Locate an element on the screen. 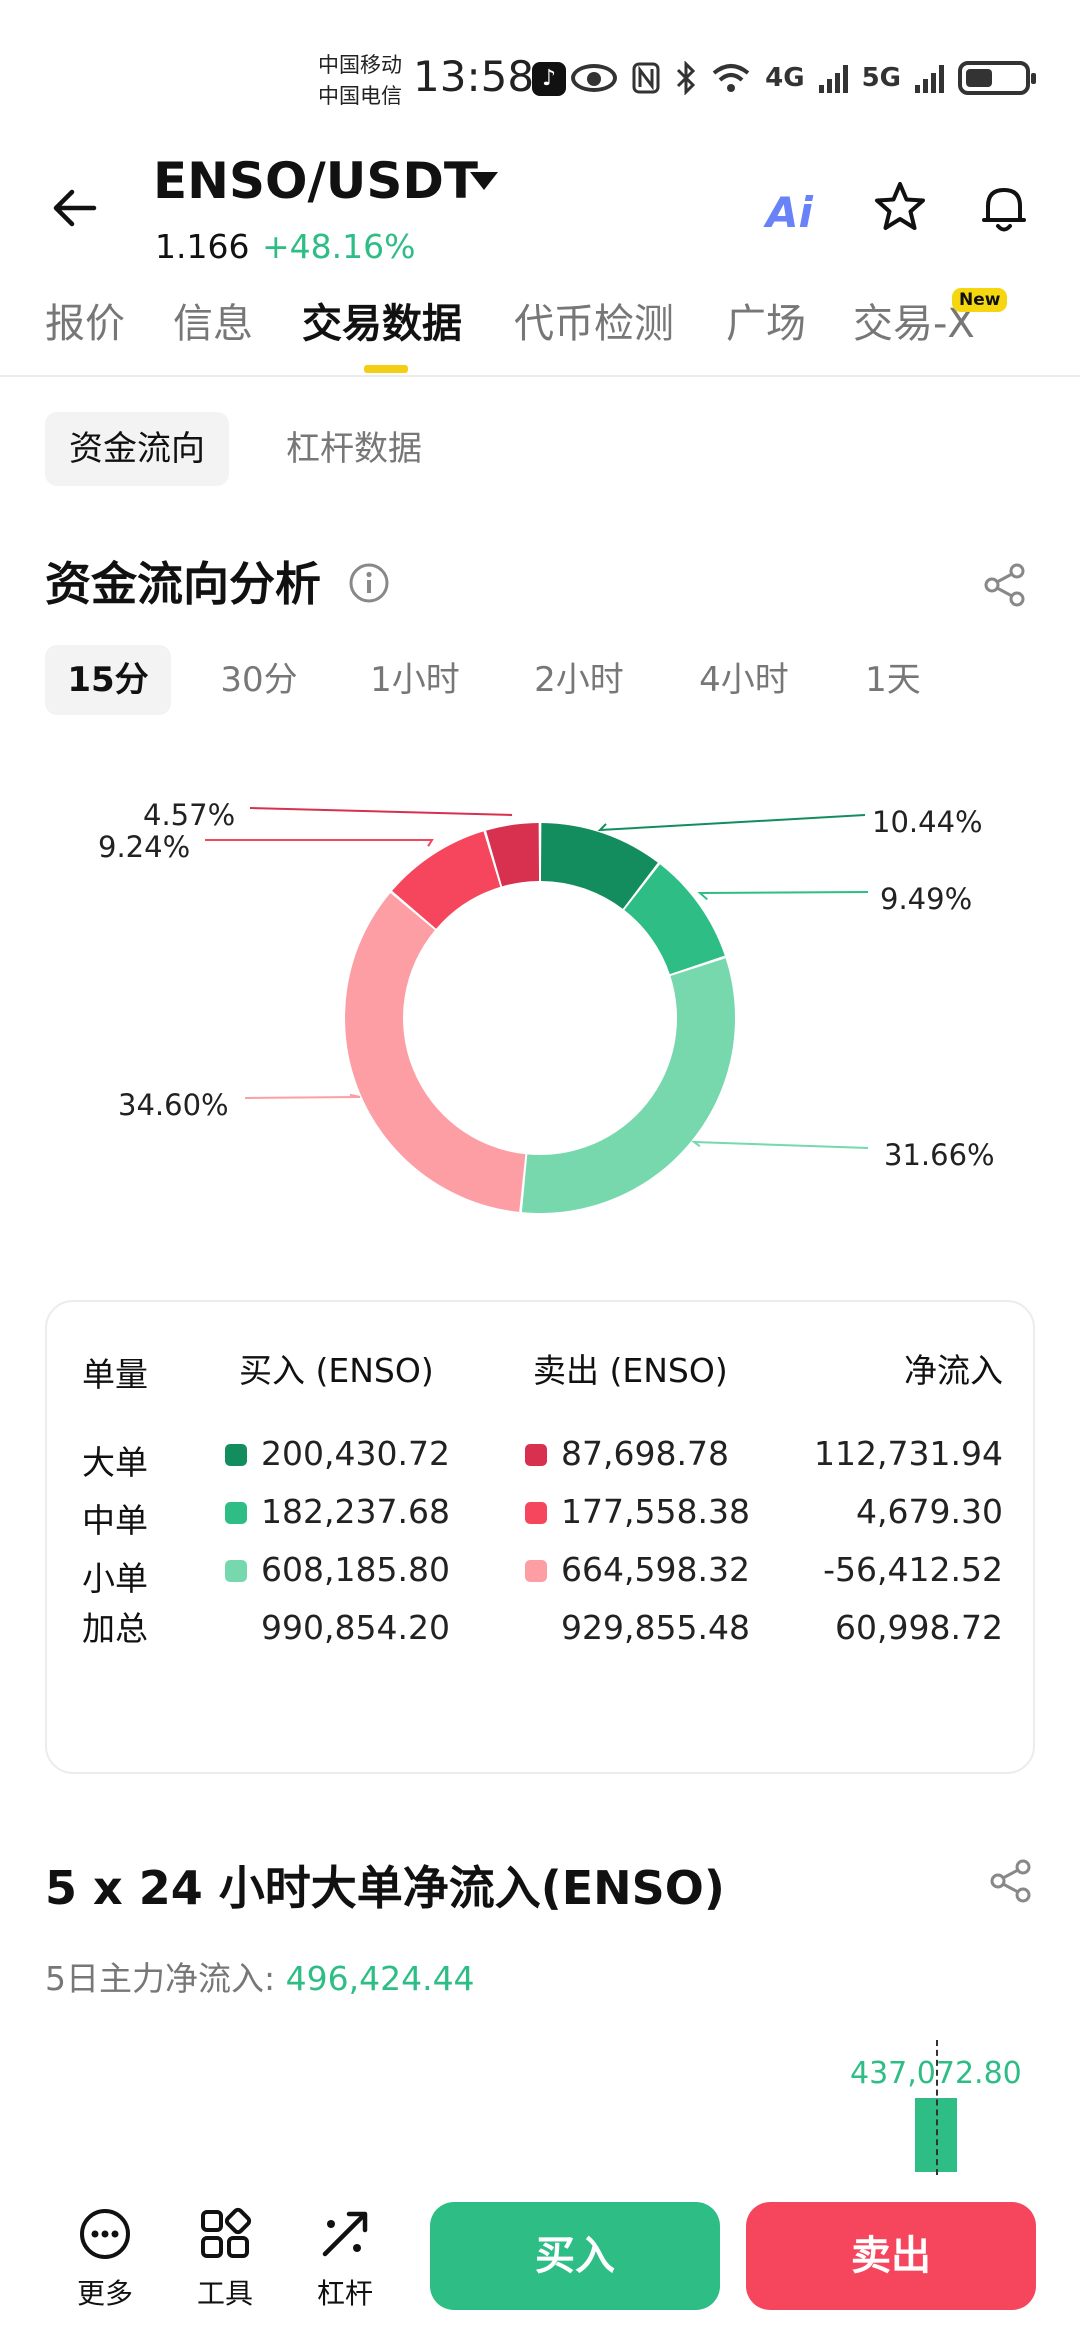 This screenshot has width=1080, height=2340. cell-buy-total: 990,854.20 is located at coordinates (355, 1627).